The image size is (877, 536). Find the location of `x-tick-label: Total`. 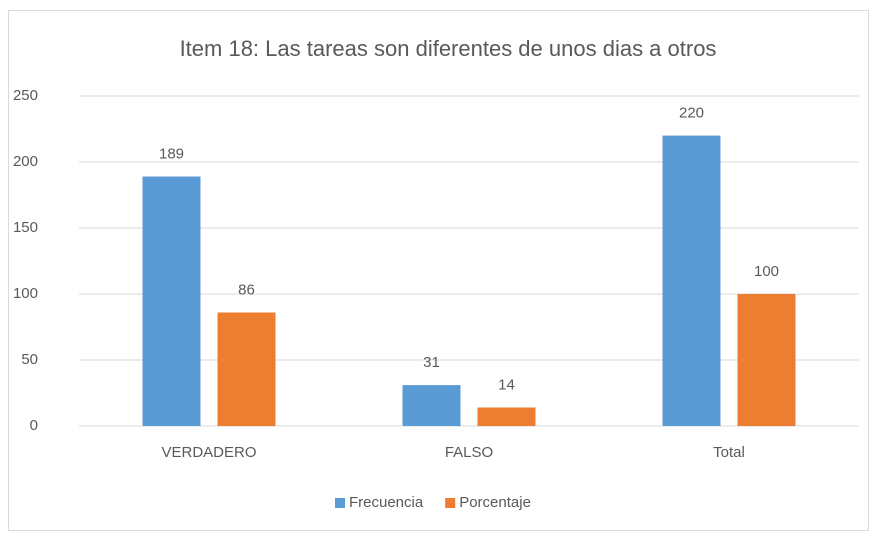

x-tick-label: Total is located at coordinates (729, 452).